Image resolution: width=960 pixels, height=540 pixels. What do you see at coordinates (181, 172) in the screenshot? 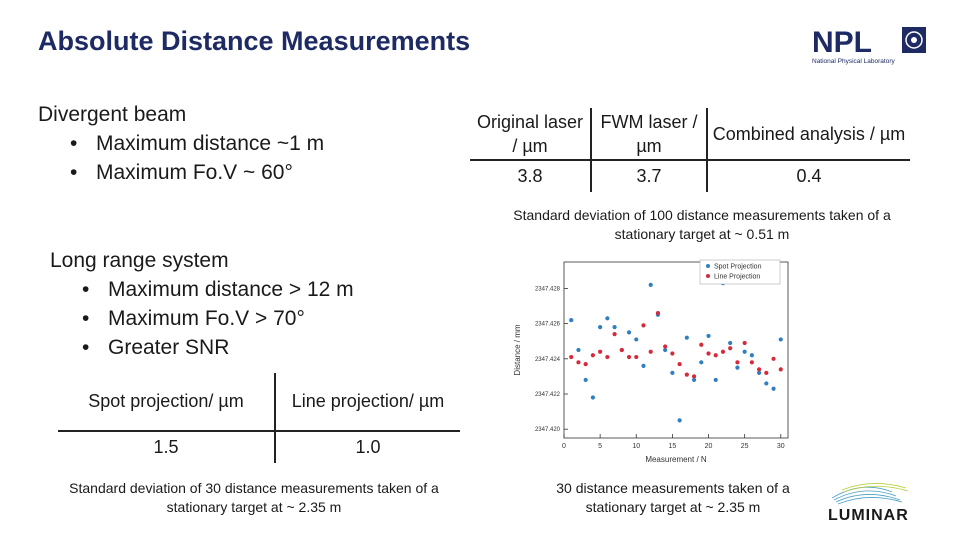
I see `divergent-bullet: Maximum Fo.V ~ 60°` at bounding box center [181, 172].